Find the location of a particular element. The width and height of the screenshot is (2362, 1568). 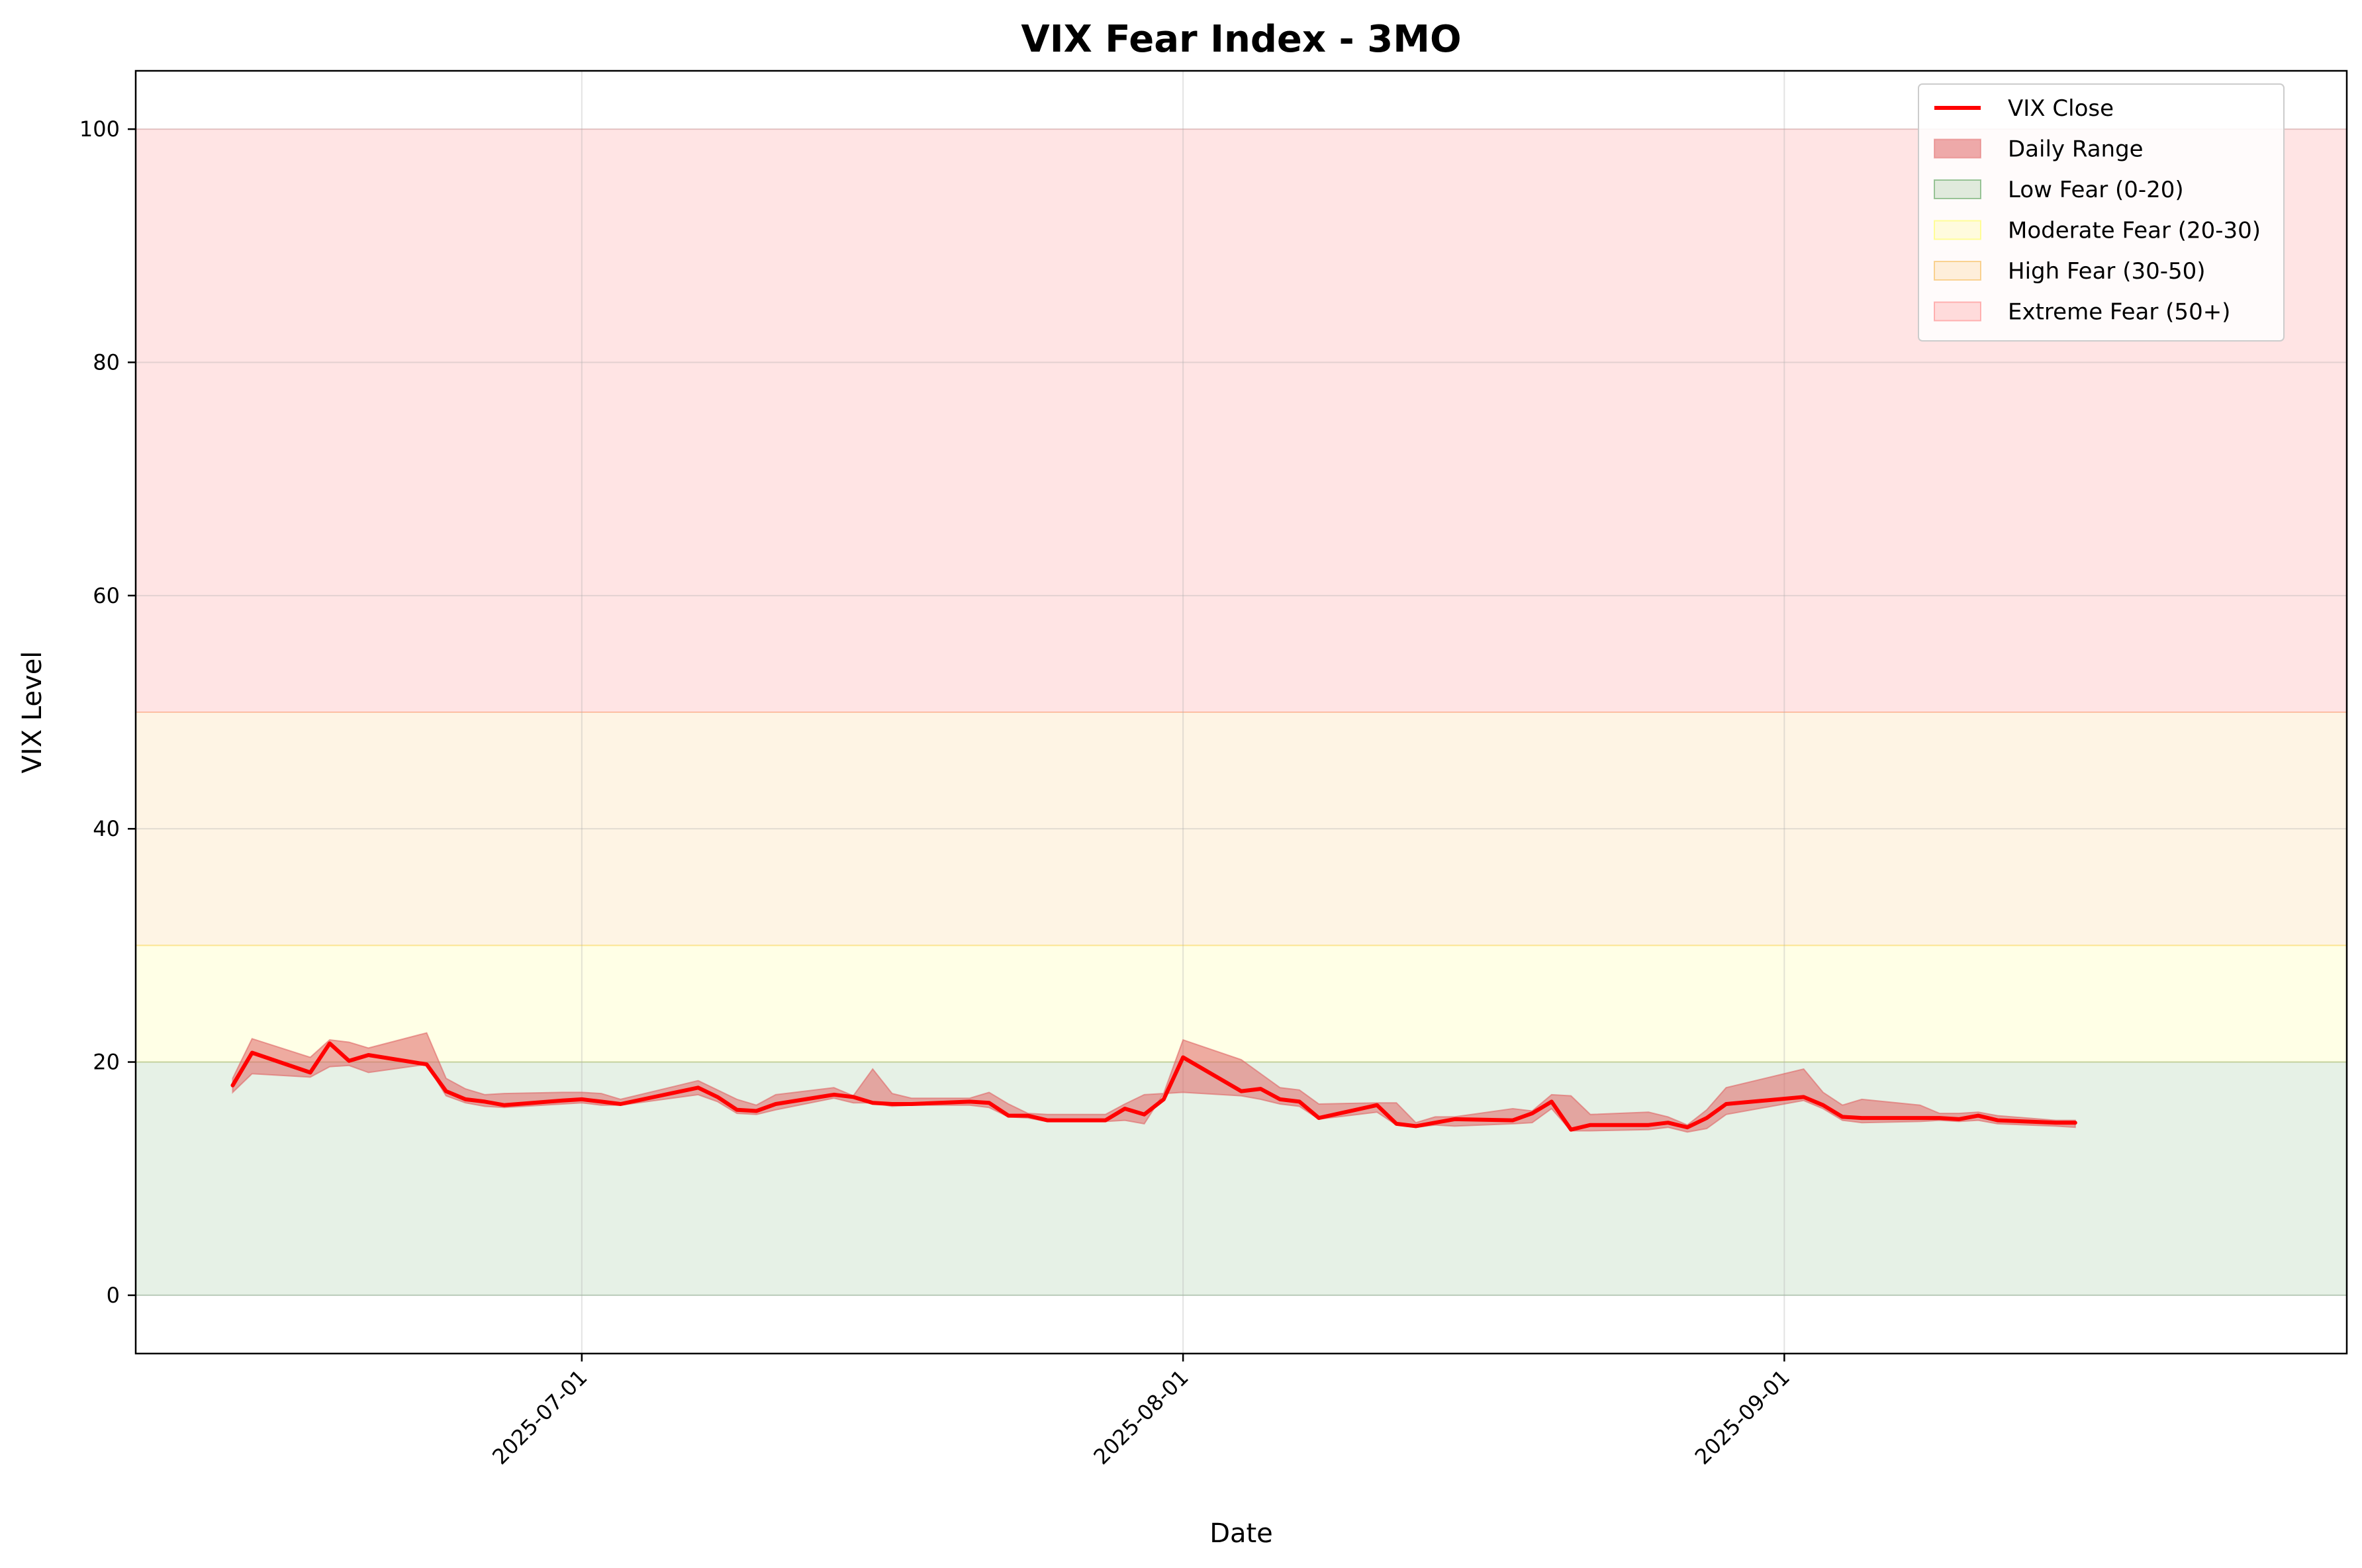

x-axis-label: Date is located at coordinates (1241, 1533).